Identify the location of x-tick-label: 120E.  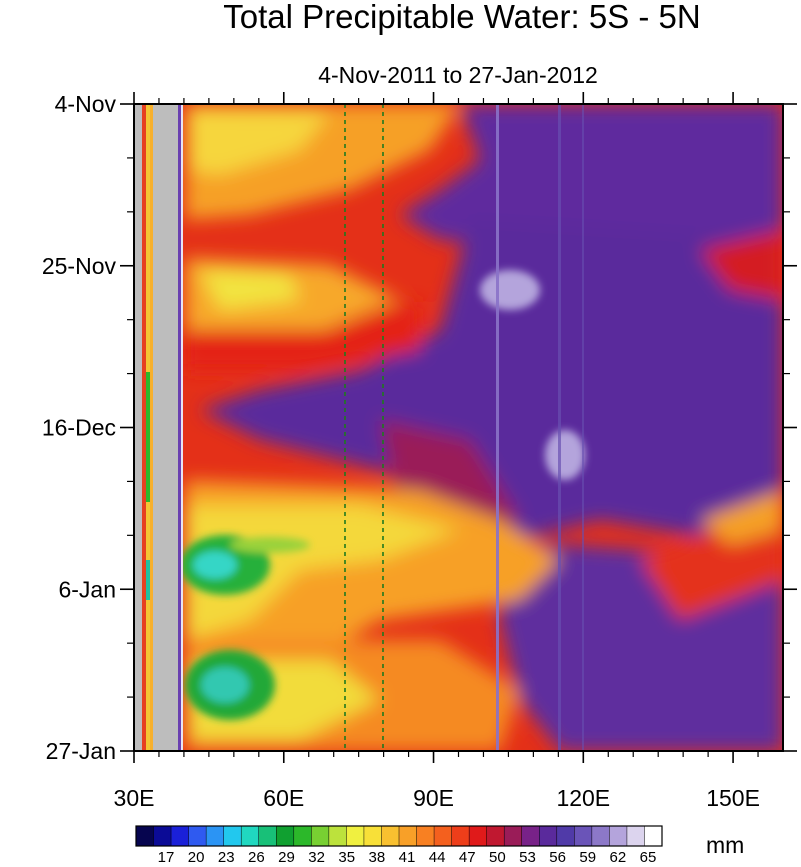
(583, 798).